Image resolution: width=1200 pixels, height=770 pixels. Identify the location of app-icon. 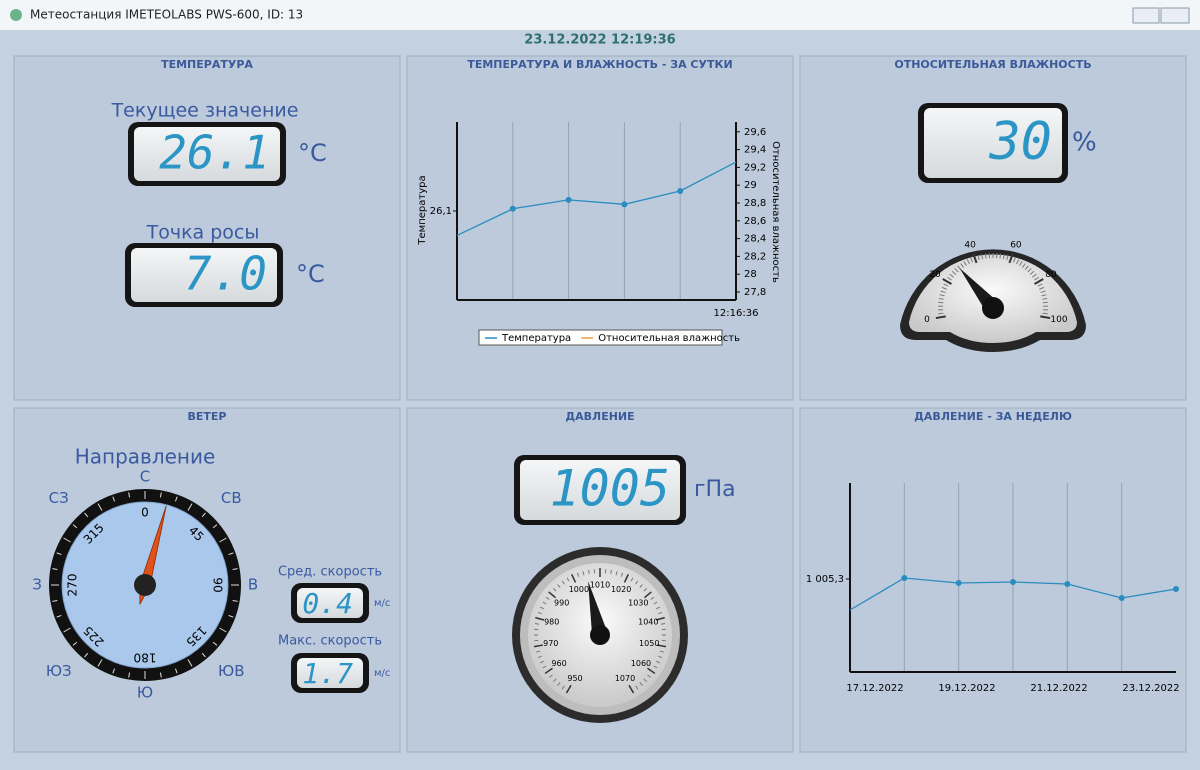
(16, 15).